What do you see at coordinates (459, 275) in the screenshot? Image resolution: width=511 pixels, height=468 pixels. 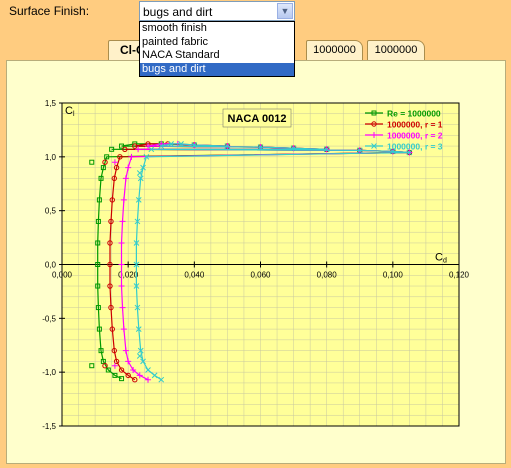 I see `x-tick-label: 0,120` at bounding box center [459, 275].